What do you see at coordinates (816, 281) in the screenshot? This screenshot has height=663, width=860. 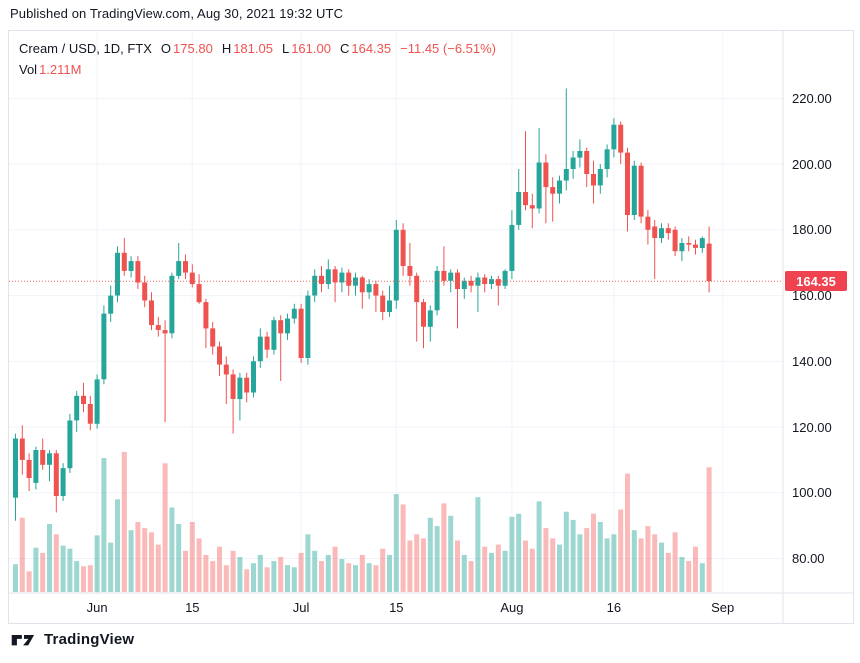 I see `last-price-badge: 164.35` at bounding box center [816, 281].